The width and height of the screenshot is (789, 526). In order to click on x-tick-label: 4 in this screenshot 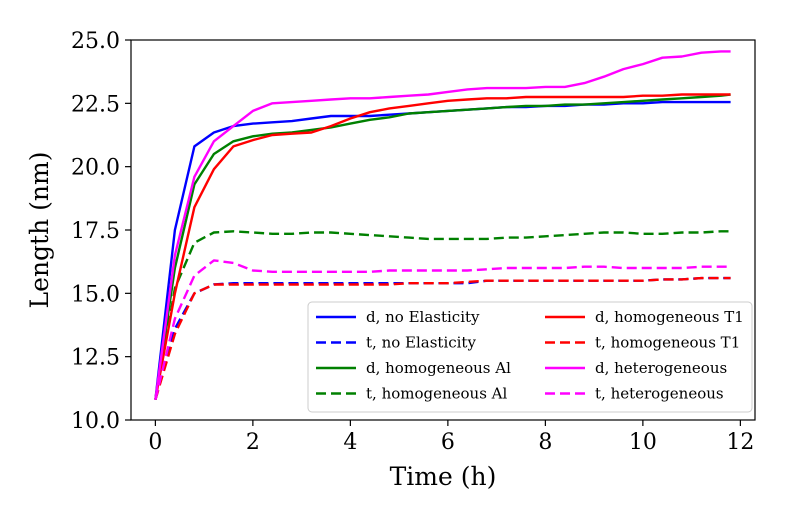, I will do `click(350, 442)`.